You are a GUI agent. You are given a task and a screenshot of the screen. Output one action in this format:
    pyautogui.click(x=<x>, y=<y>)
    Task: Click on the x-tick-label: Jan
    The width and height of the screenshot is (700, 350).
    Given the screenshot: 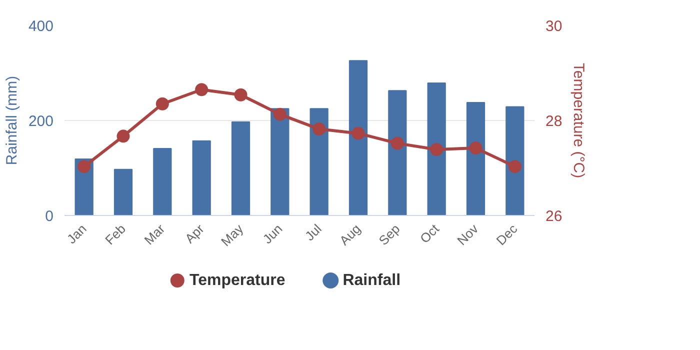 What is the action you would take?
    pyautogui.click(x=77, y=234)
    